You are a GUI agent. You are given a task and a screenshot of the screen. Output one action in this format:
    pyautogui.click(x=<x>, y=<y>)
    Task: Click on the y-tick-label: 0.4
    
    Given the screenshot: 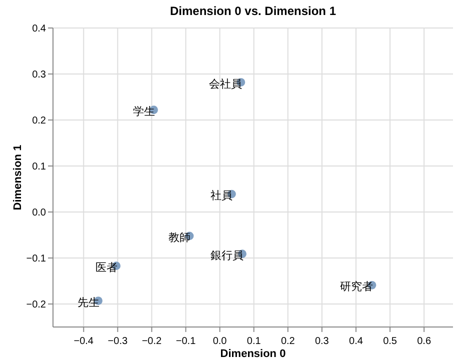 What is the action you would take?
    pyautogui.click(x=39, y=29)
    